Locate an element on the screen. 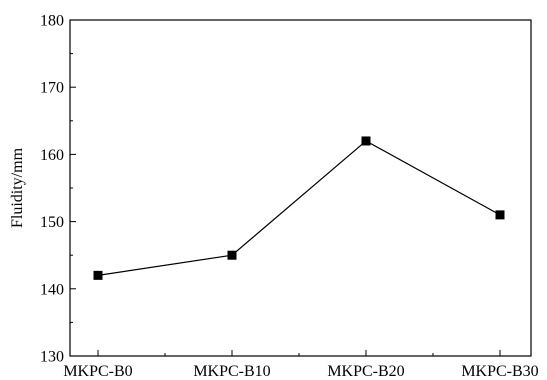 This screenshot has width=547, height=380. y-tick-label: 180 is located at coordinates (52, 21).